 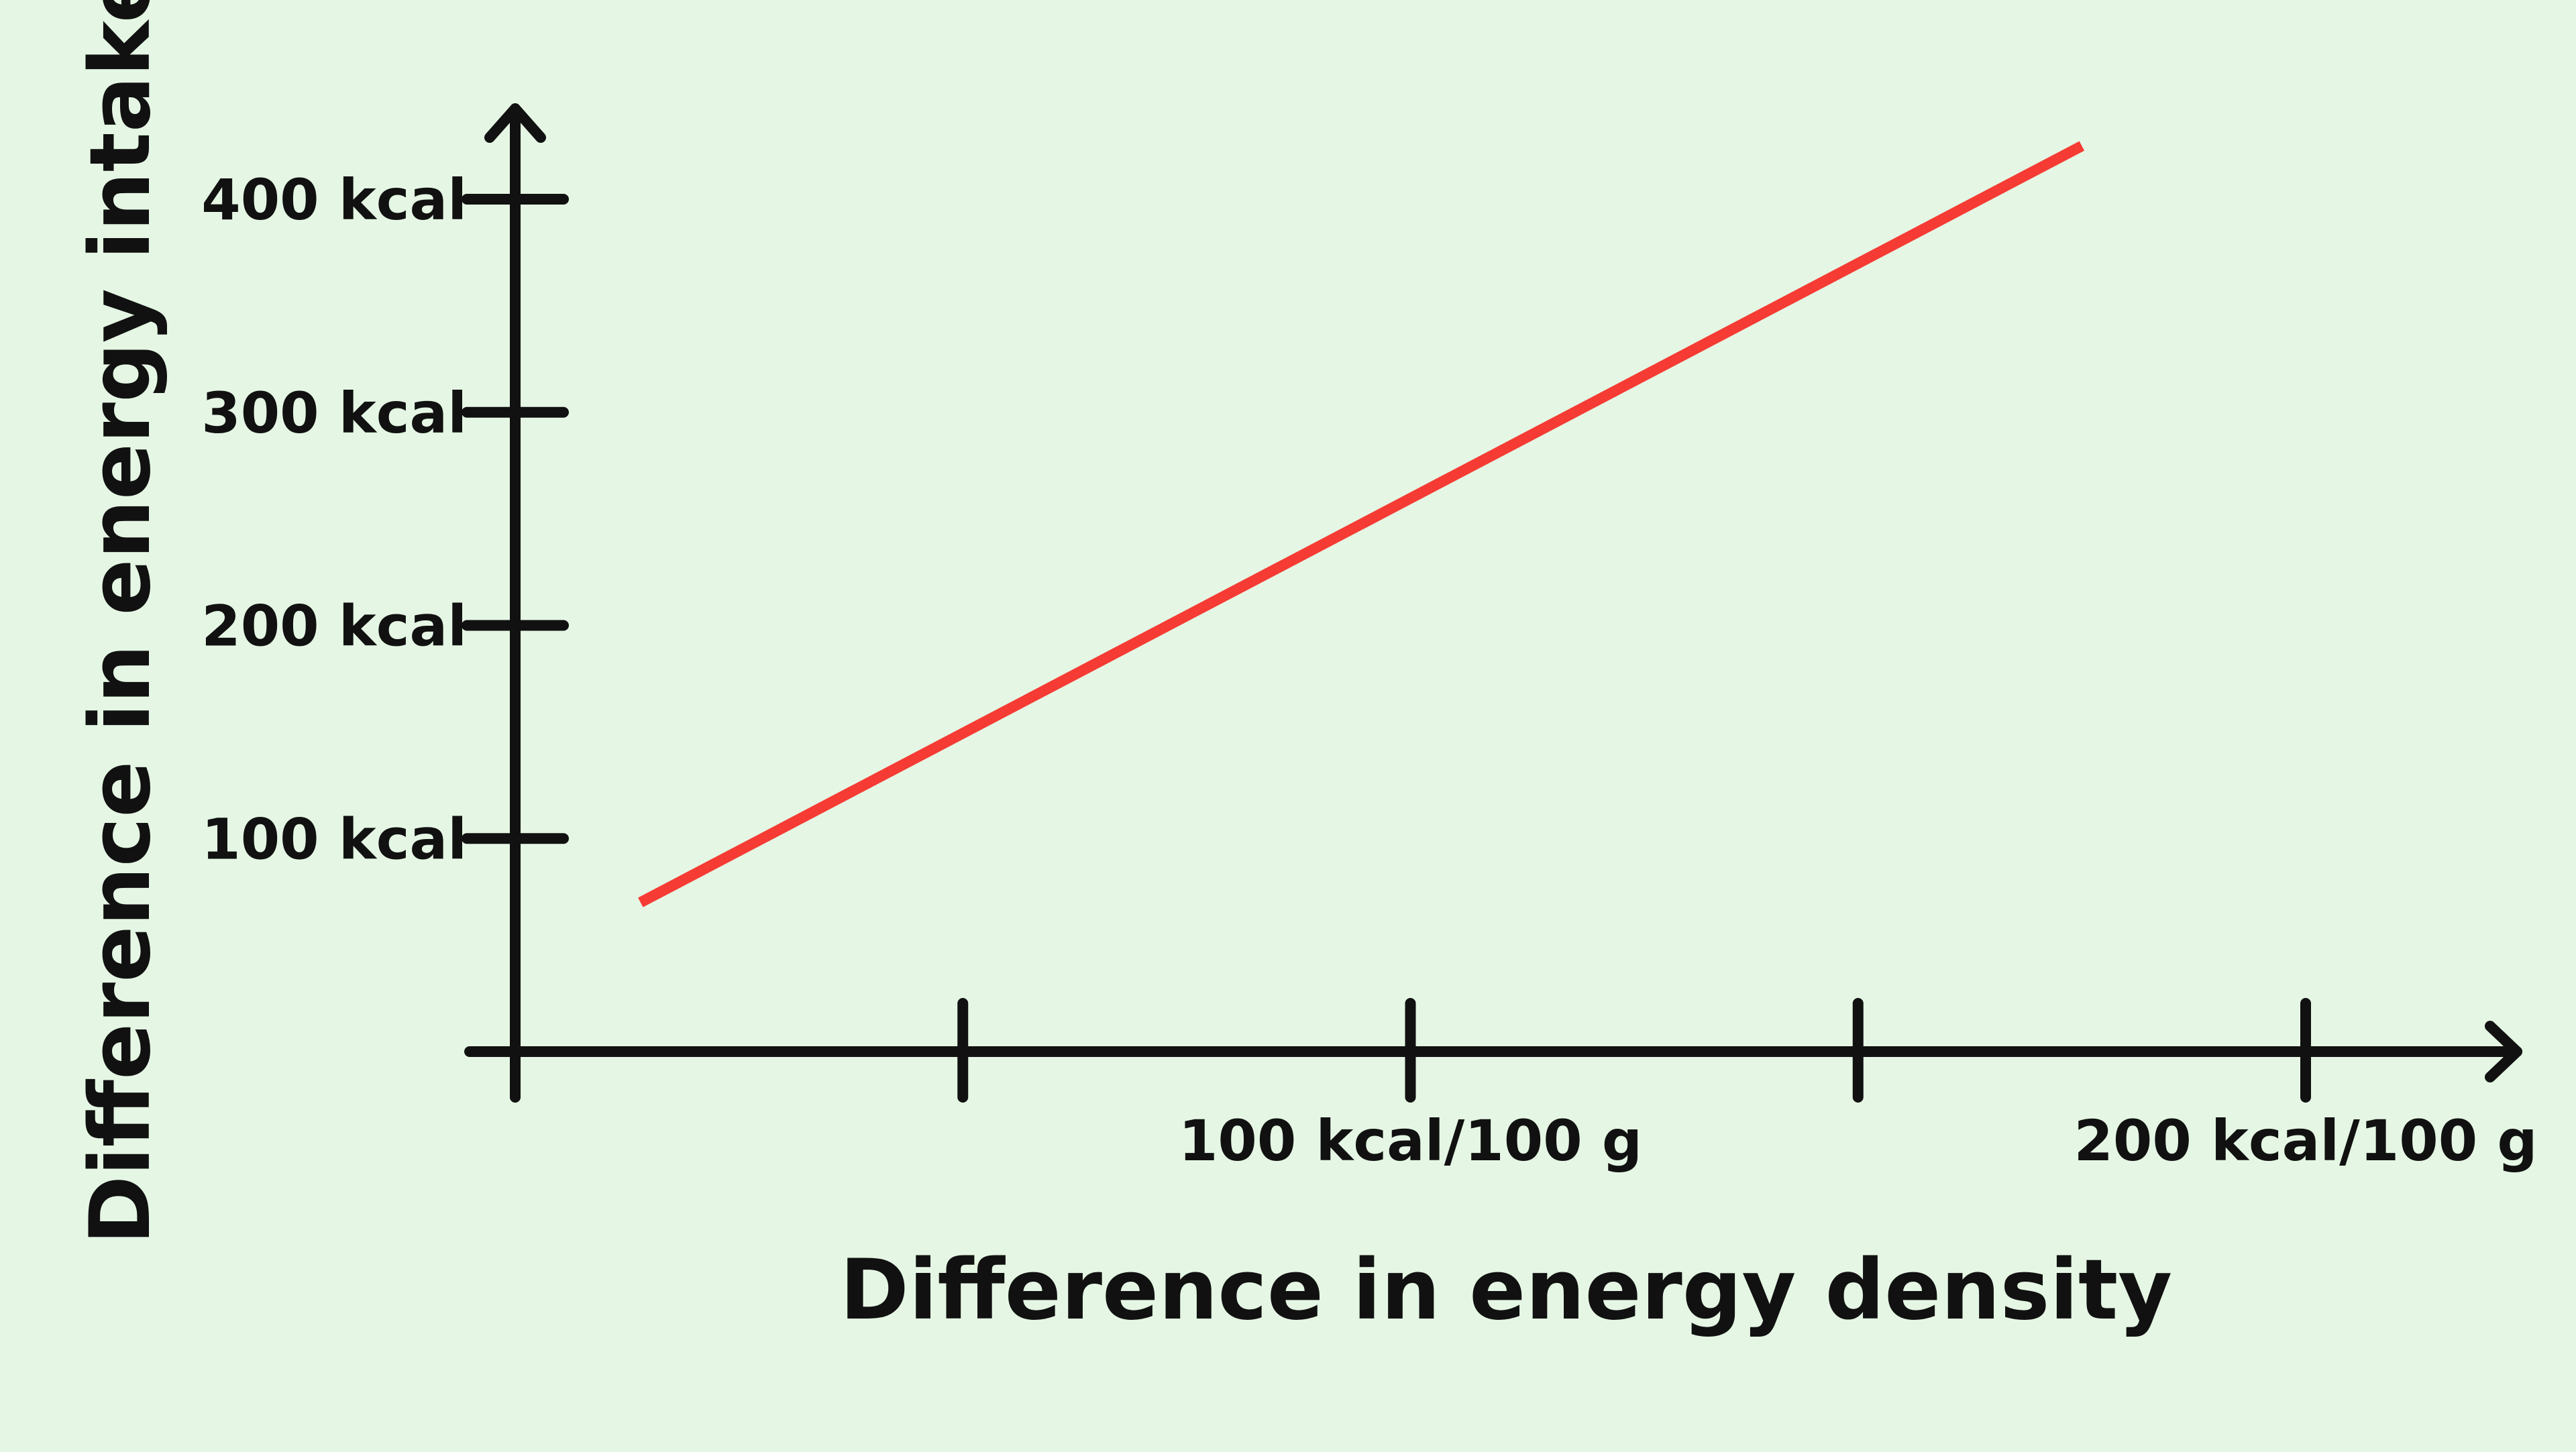 What do you see at coordinates (515, 123) in the screenshot?
I see `y-axis-arrowhead` at bounding box center [515, 123].